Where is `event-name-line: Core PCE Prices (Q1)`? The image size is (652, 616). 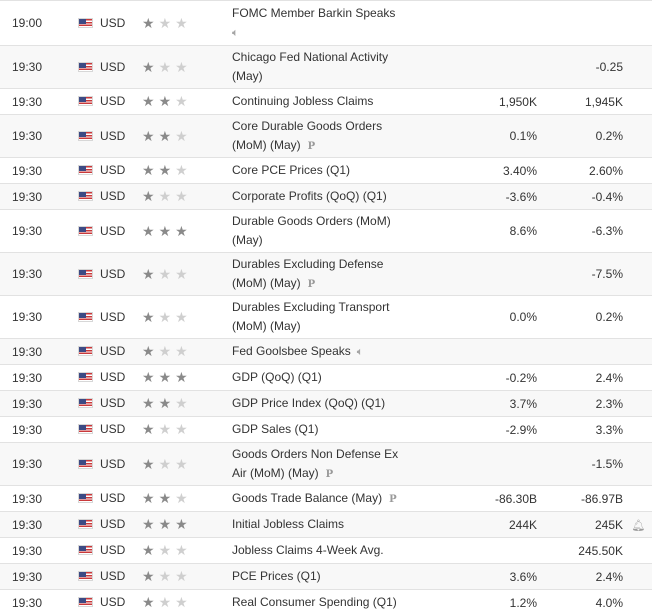
event-name-line: Core PCE Prices (Q1) is located at coordinates (291, 170).